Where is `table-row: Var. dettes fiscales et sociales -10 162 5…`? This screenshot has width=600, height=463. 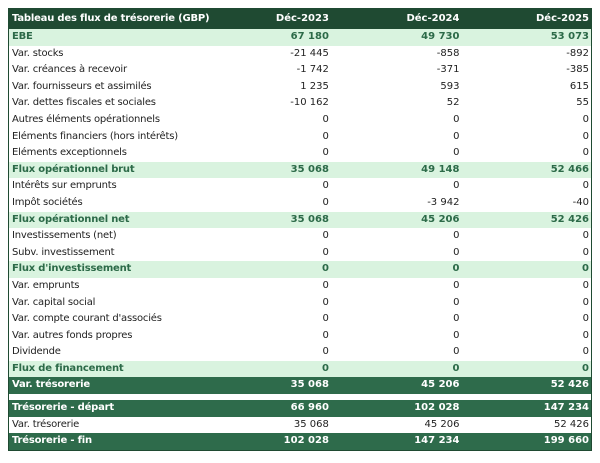 table-row: Var. dettes fiscales et sociales -10 162 5… is located at coordinates (300, 103).